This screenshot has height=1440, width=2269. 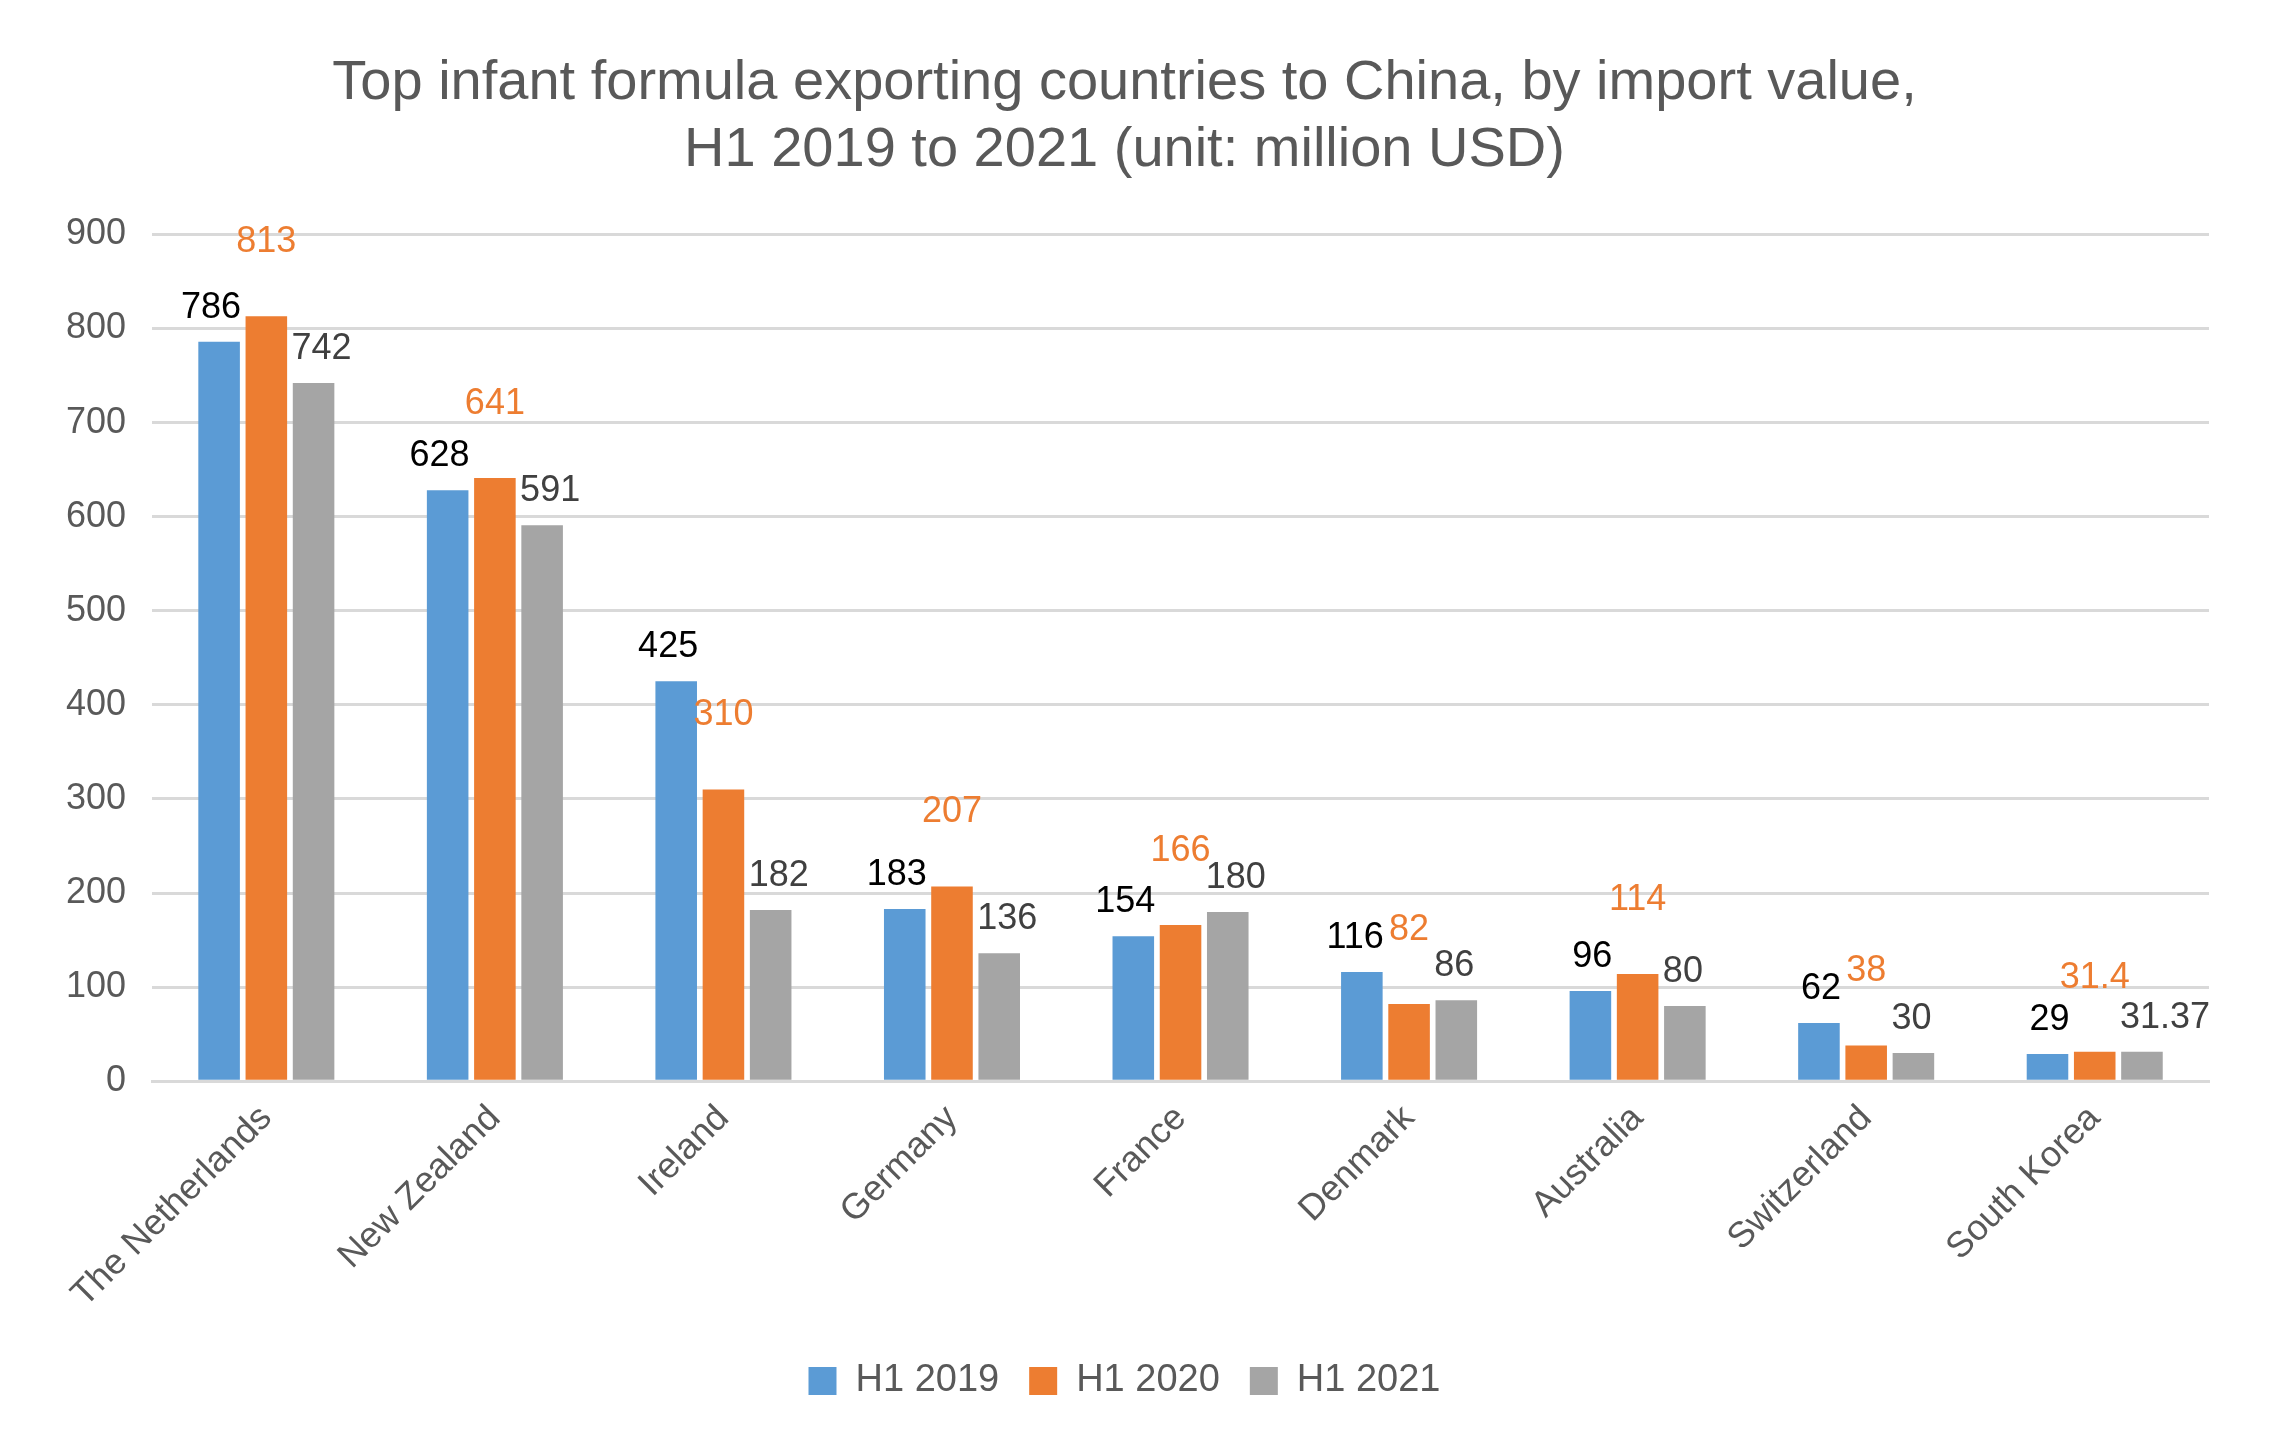 What do you see at coordinates (1409, 928) in the screenshot?
I see `data-label: 82` at bounding box center [1409, 928].